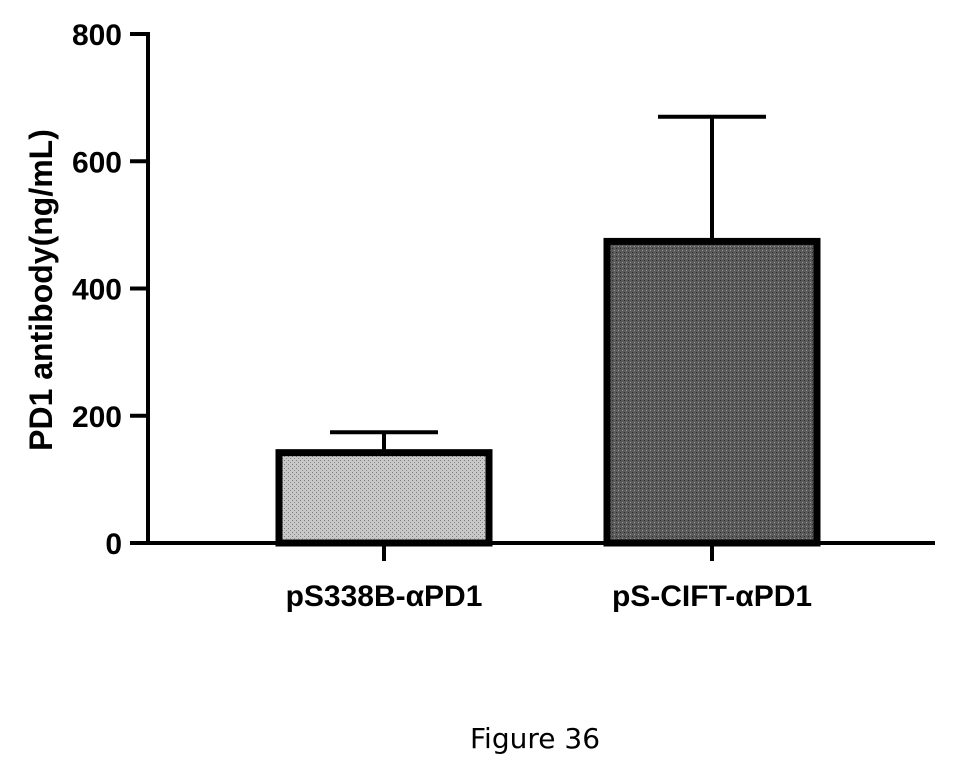 The width and height of the screenshot is (955, 784). What do you see at coordinates (113, 544) in the screenshot?
I see `y-tick-label: 0` at bounding box center [113, 544].